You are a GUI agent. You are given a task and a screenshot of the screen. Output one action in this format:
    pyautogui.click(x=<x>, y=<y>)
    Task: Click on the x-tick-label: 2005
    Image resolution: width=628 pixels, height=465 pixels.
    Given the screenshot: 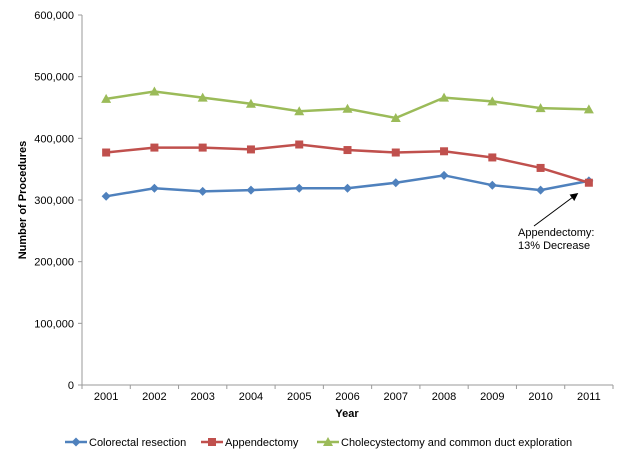 What is the action you would take?
    pyautogui.click(x=299, y=397)
    